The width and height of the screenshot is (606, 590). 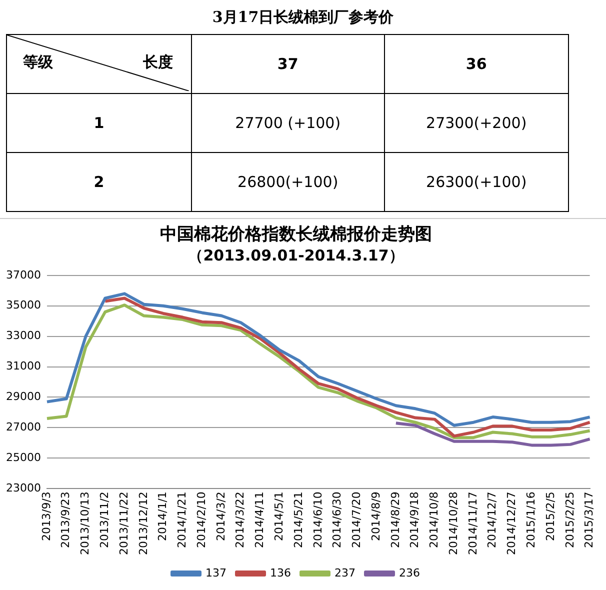 I want to click on x-tick-label: 2014/10/8, so click(x=434, y=520).